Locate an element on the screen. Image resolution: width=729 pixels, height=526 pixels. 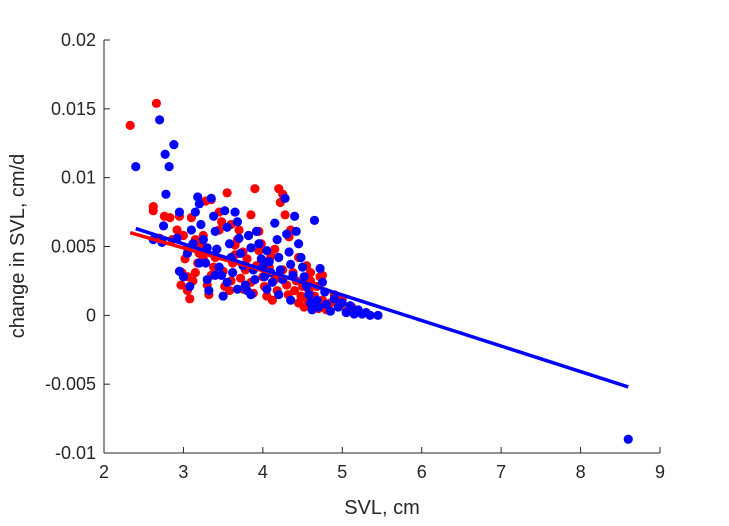
x-axis-label: SVL, cm is located at coordinates (382, 508).